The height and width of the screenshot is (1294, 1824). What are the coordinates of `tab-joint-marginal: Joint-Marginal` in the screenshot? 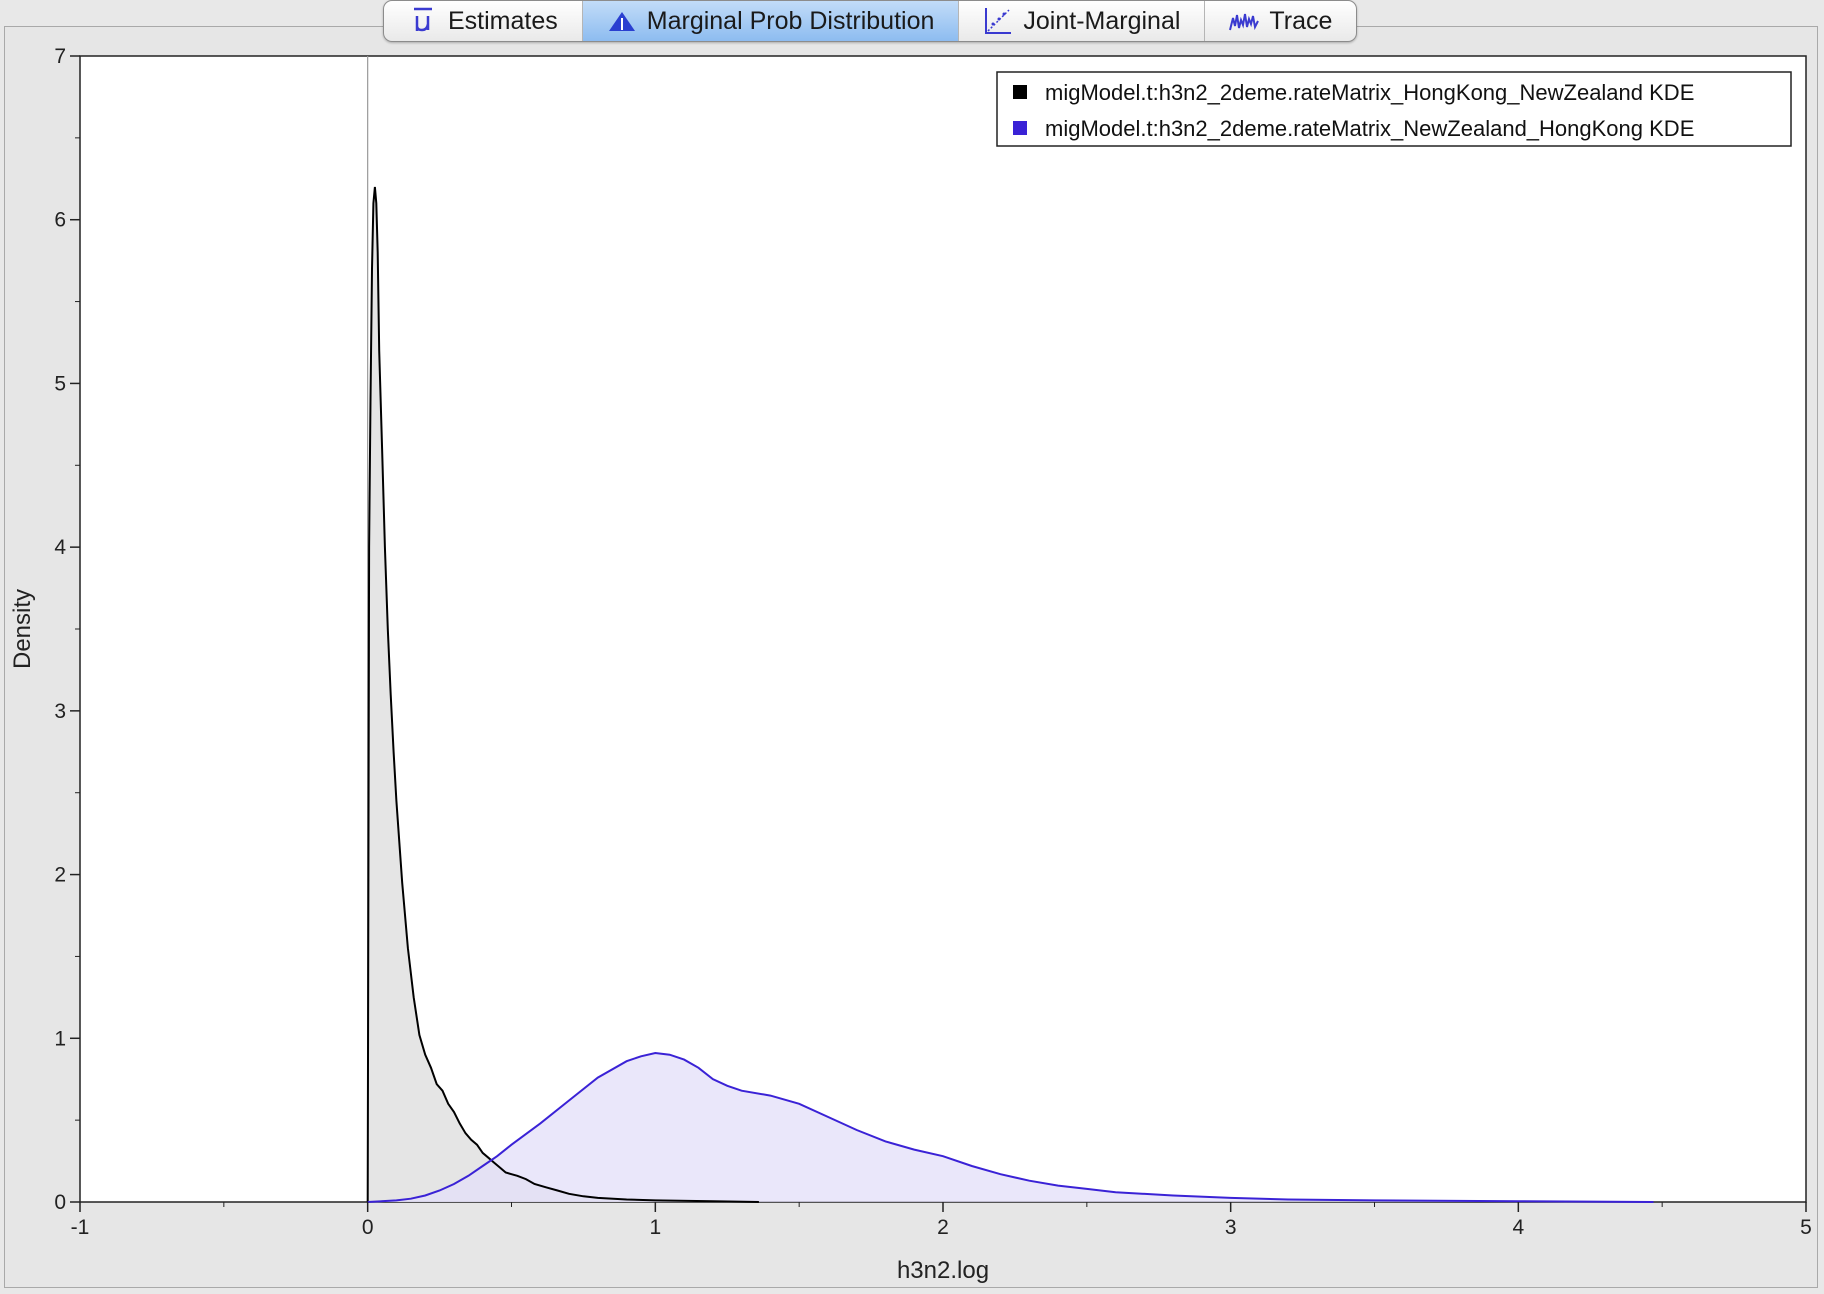 It's located at (1082, 21).